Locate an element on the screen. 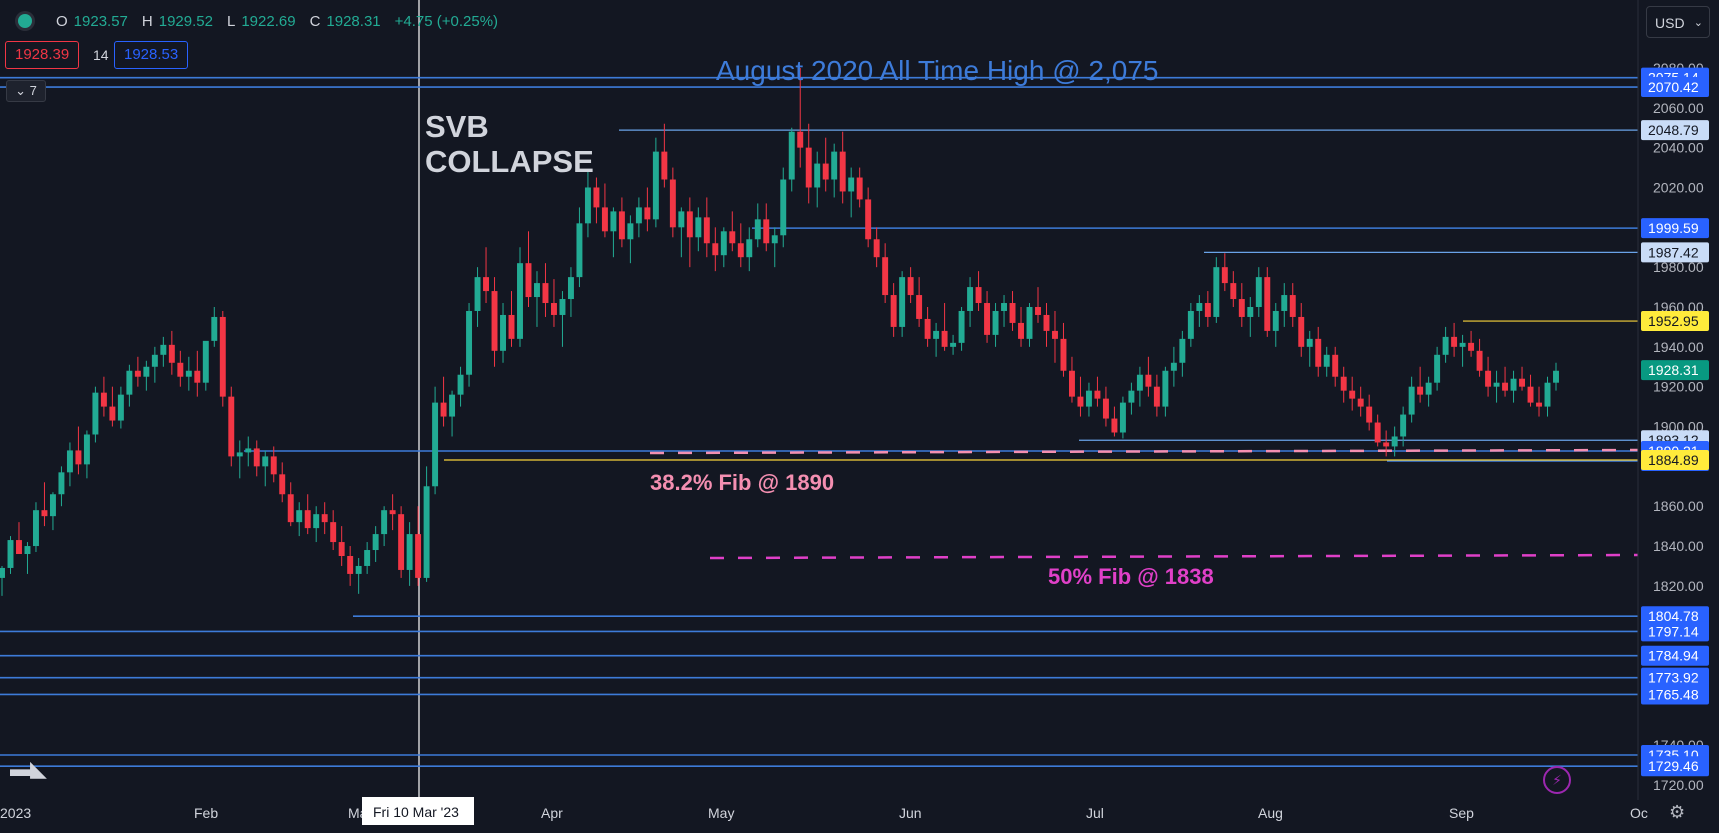  time-tick-label: Apr is located at coordinates (552, 813).